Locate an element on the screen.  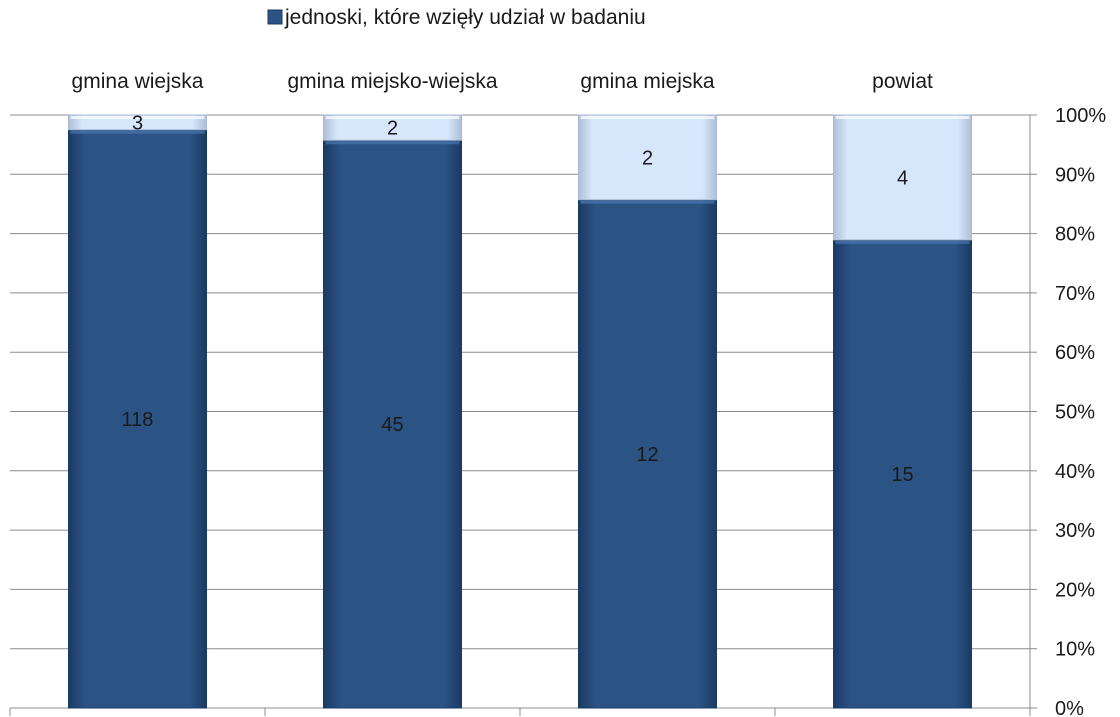
legend: jednoski, które wzięły udział w badaniu is located at coordinates (456, 17).